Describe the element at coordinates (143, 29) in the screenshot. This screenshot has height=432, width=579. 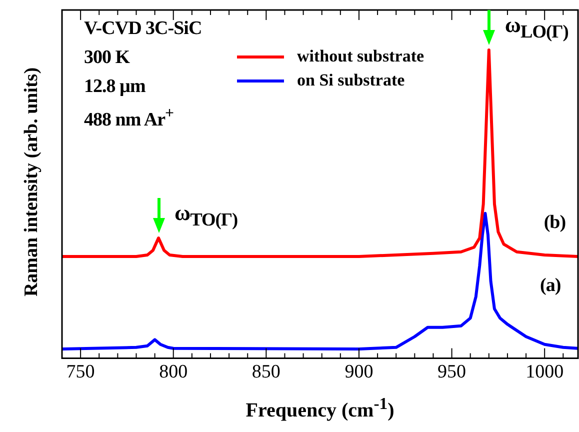
I see `text: V-CVD 3C-SiC` at that location.